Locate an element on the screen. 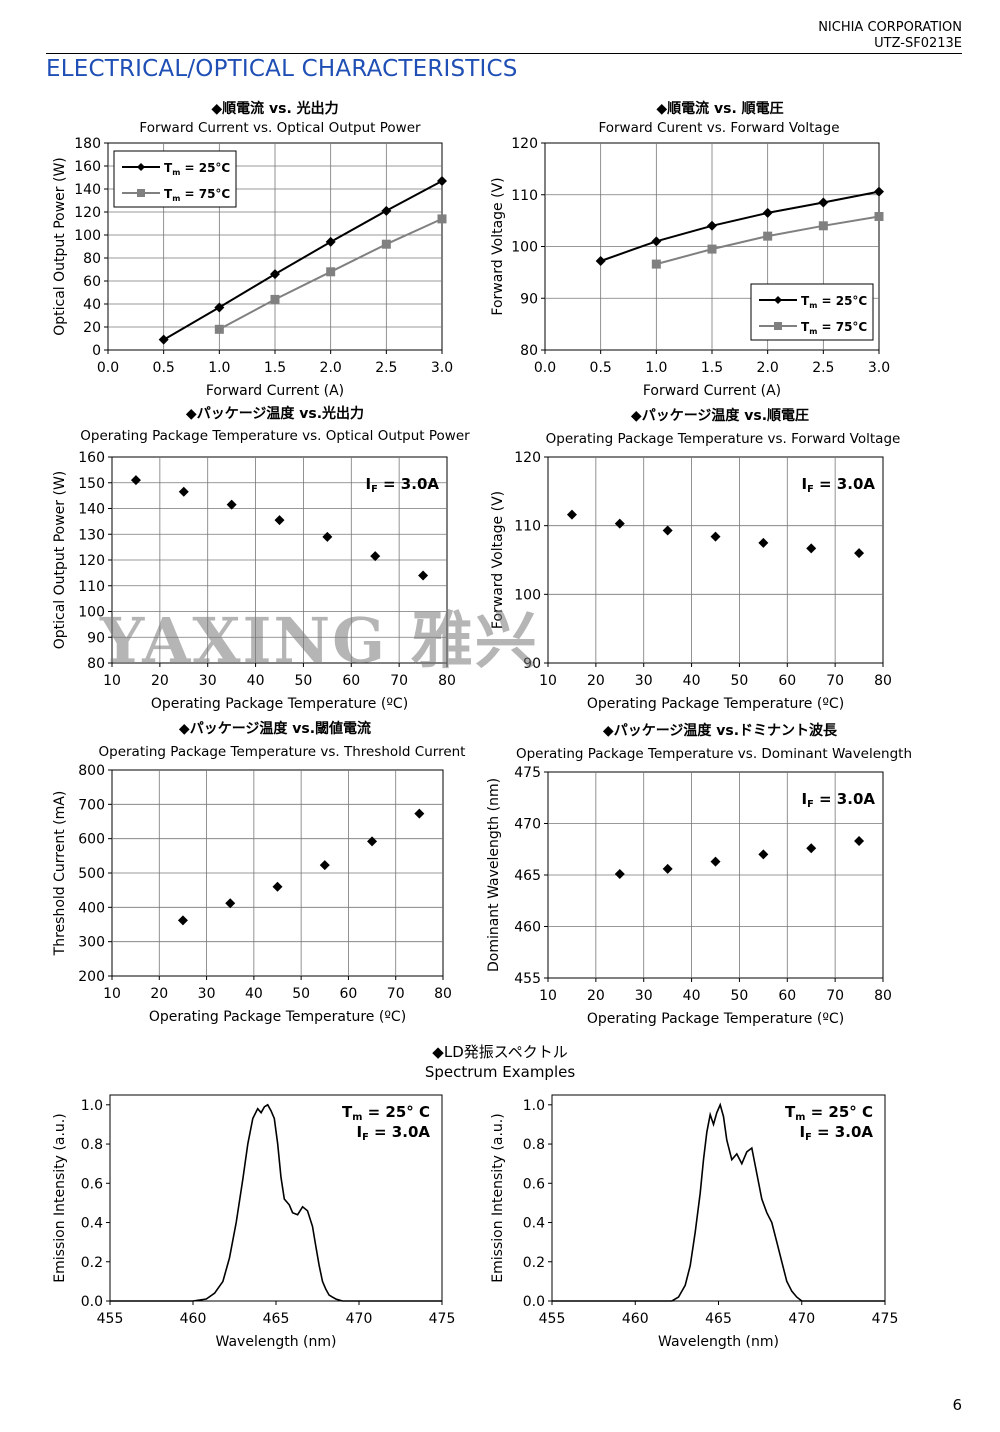 Image resolution: width=1000 pixels, height=1432 pixels. y-tick-label: 120 is located at coordinates (87, 213).